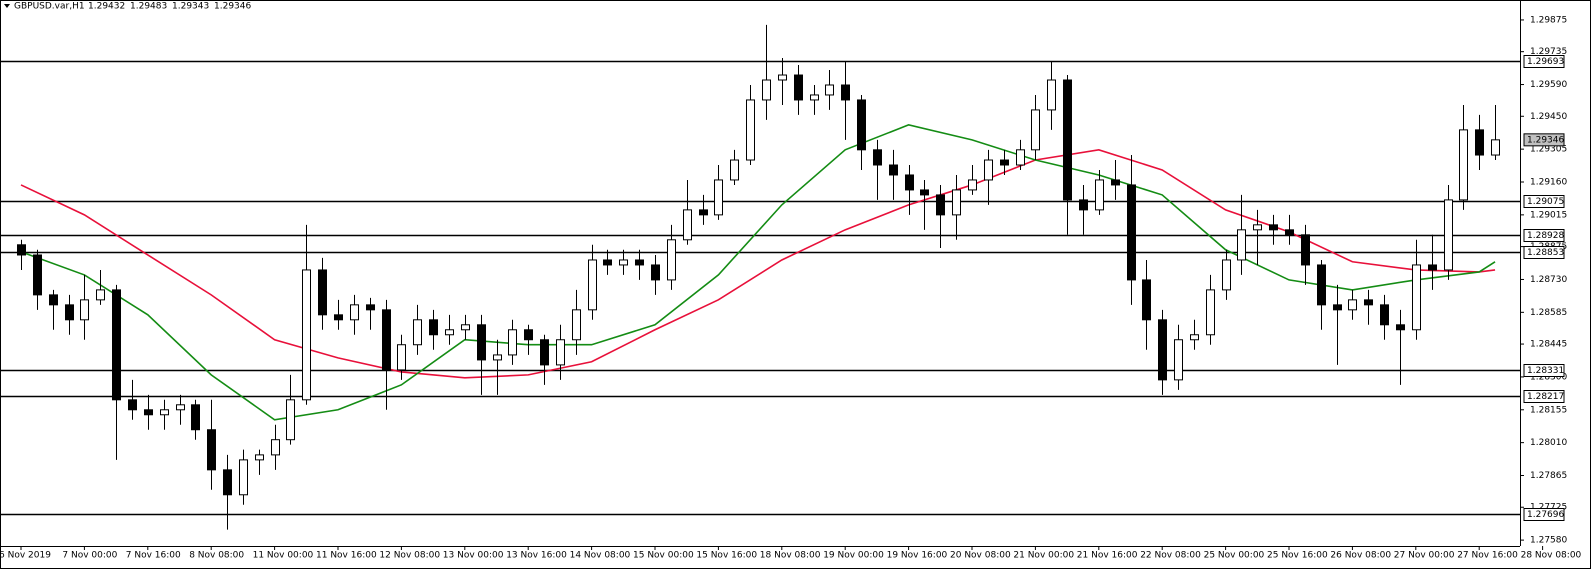 Image resolution: width=1591 pixels, height=569 pixels. What do you see at coordinates (853, 556) in the screenshot?
I see `x-tick-label: 19 Nov 00:00` at bounding box center [853, 556].